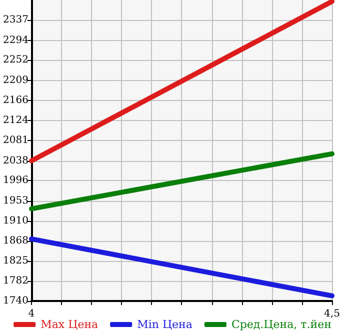 The width and height of the screenshot is (345, 335). What do you see at coordinates (31, 314) in the screenshot?
I see `x-tick-label: 4` at bounding box center [31, 314].